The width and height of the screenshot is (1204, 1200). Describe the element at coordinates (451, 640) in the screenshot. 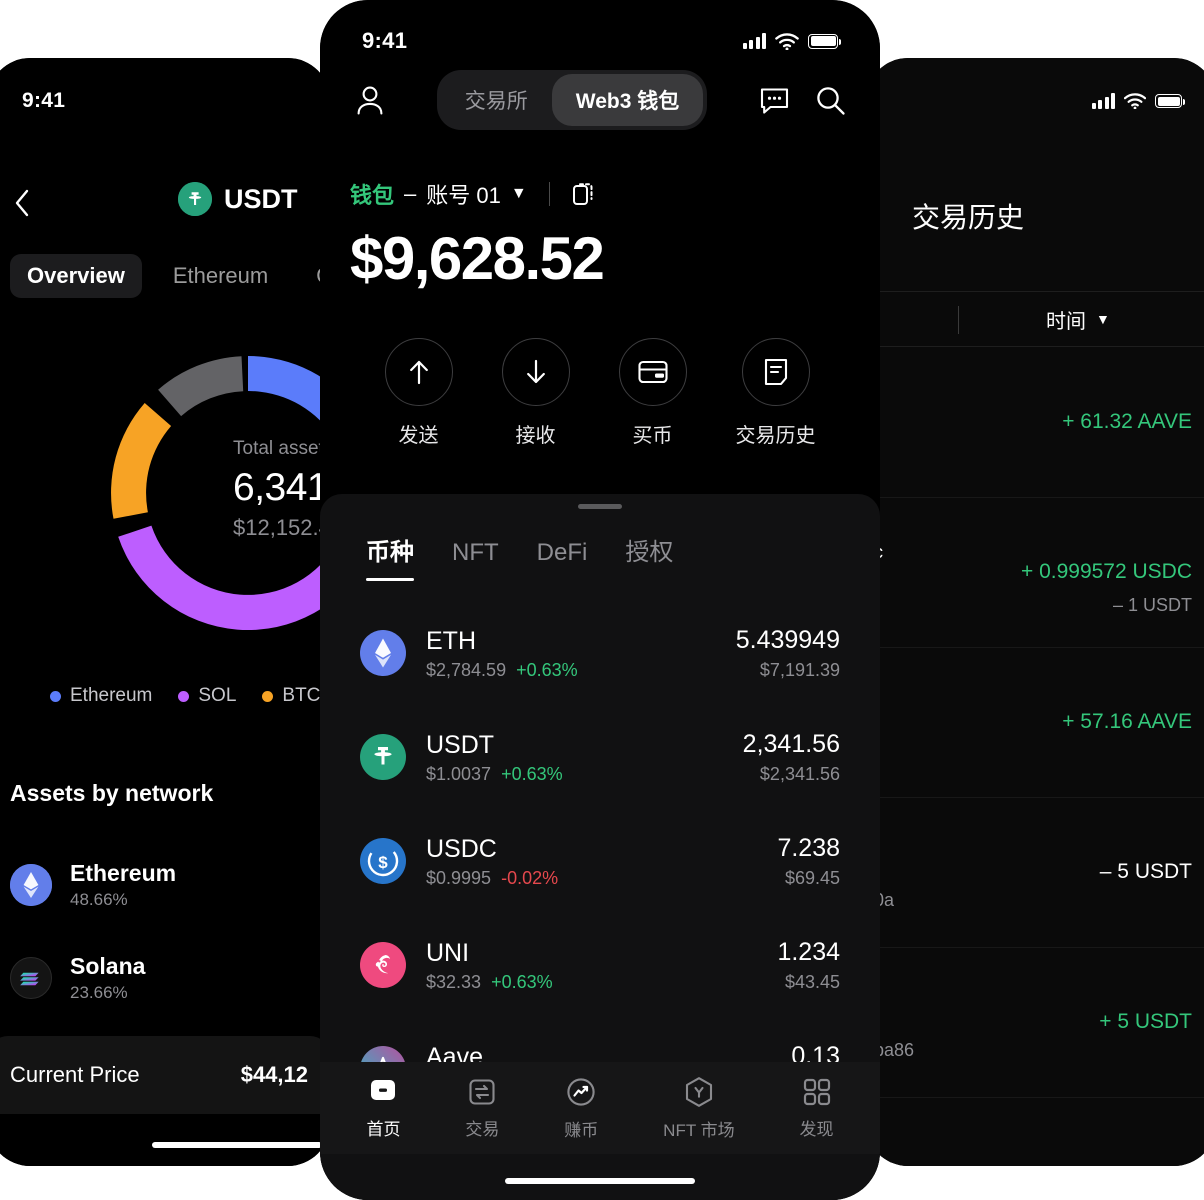

I see `token-symbol: ETH` at that location.